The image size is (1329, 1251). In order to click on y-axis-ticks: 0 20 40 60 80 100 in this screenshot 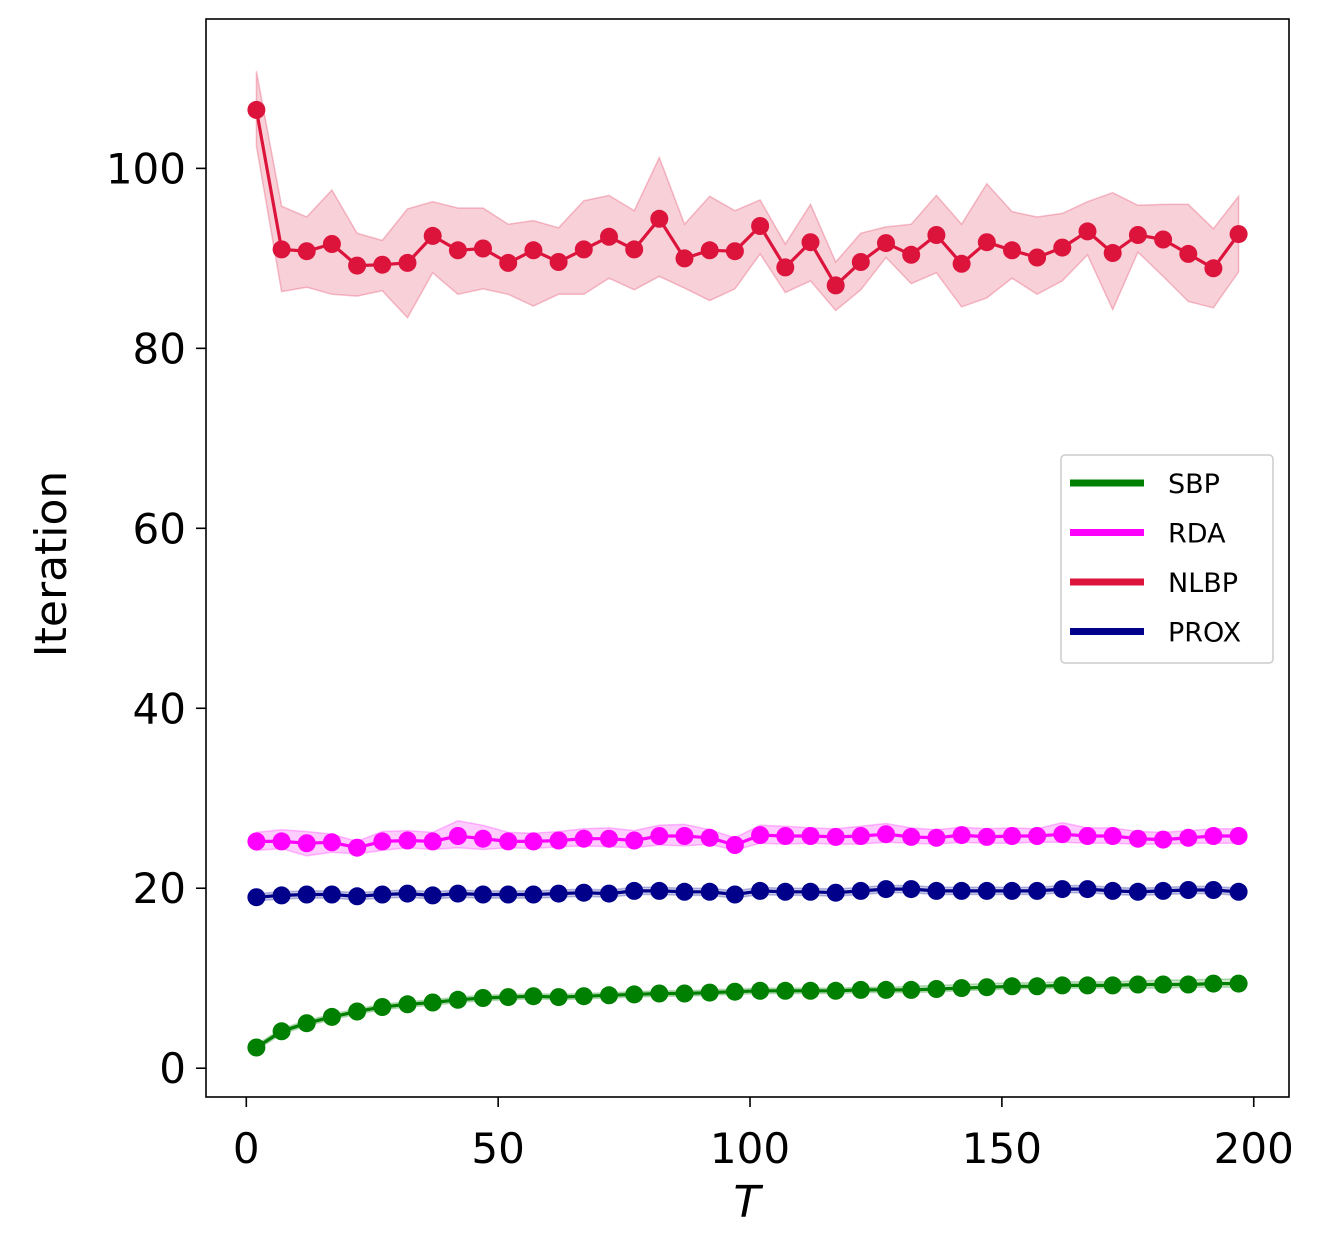, I will do `click(156, 618)`.